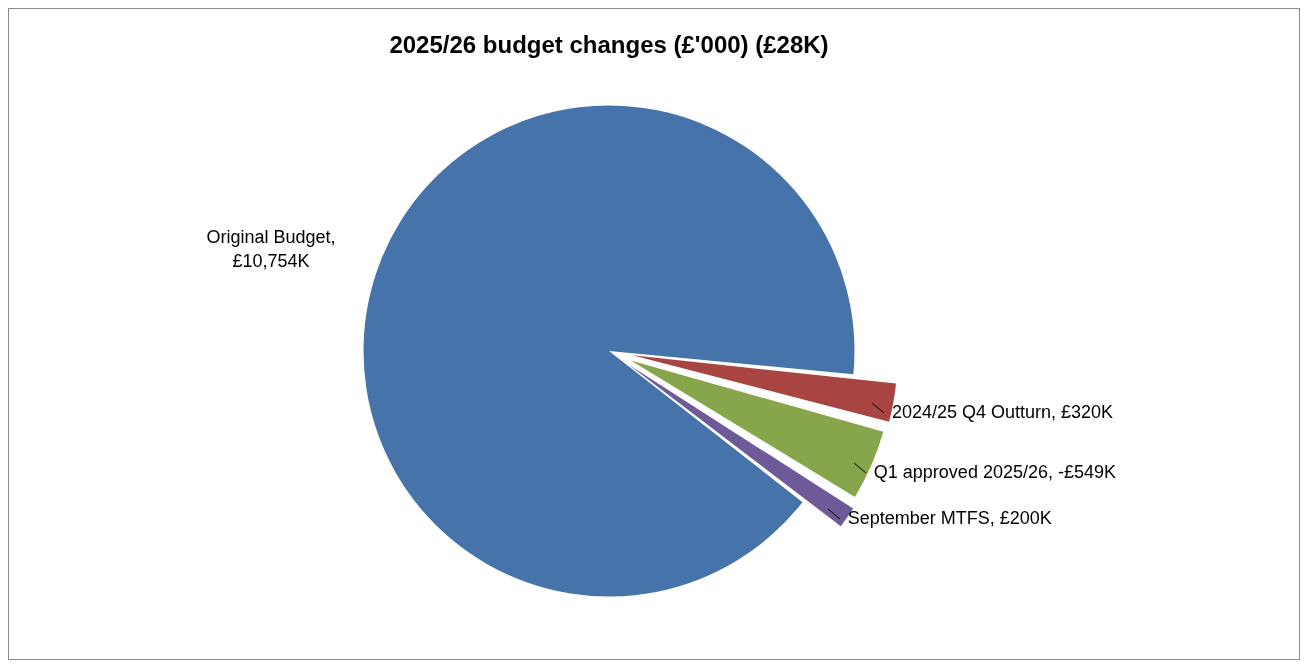  I want to click on slice-label: September MTFS, £200K, so click(949, 518).